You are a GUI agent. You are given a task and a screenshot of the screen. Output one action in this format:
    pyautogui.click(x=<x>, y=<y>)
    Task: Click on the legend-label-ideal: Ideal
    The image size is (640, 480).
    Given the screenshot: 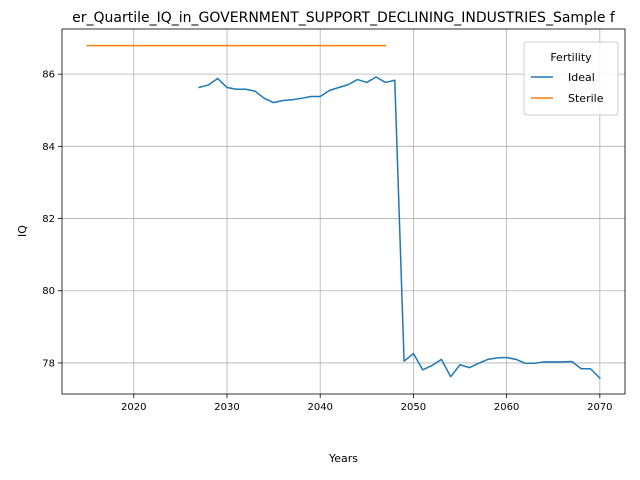 What is the action you would take?
    pyautogui.click(x=581, y=77)
    